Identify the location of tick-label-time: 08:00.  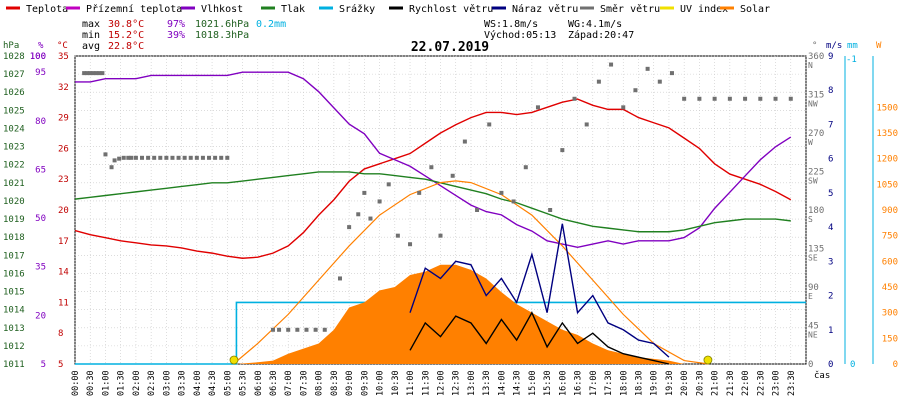
(320, 383).